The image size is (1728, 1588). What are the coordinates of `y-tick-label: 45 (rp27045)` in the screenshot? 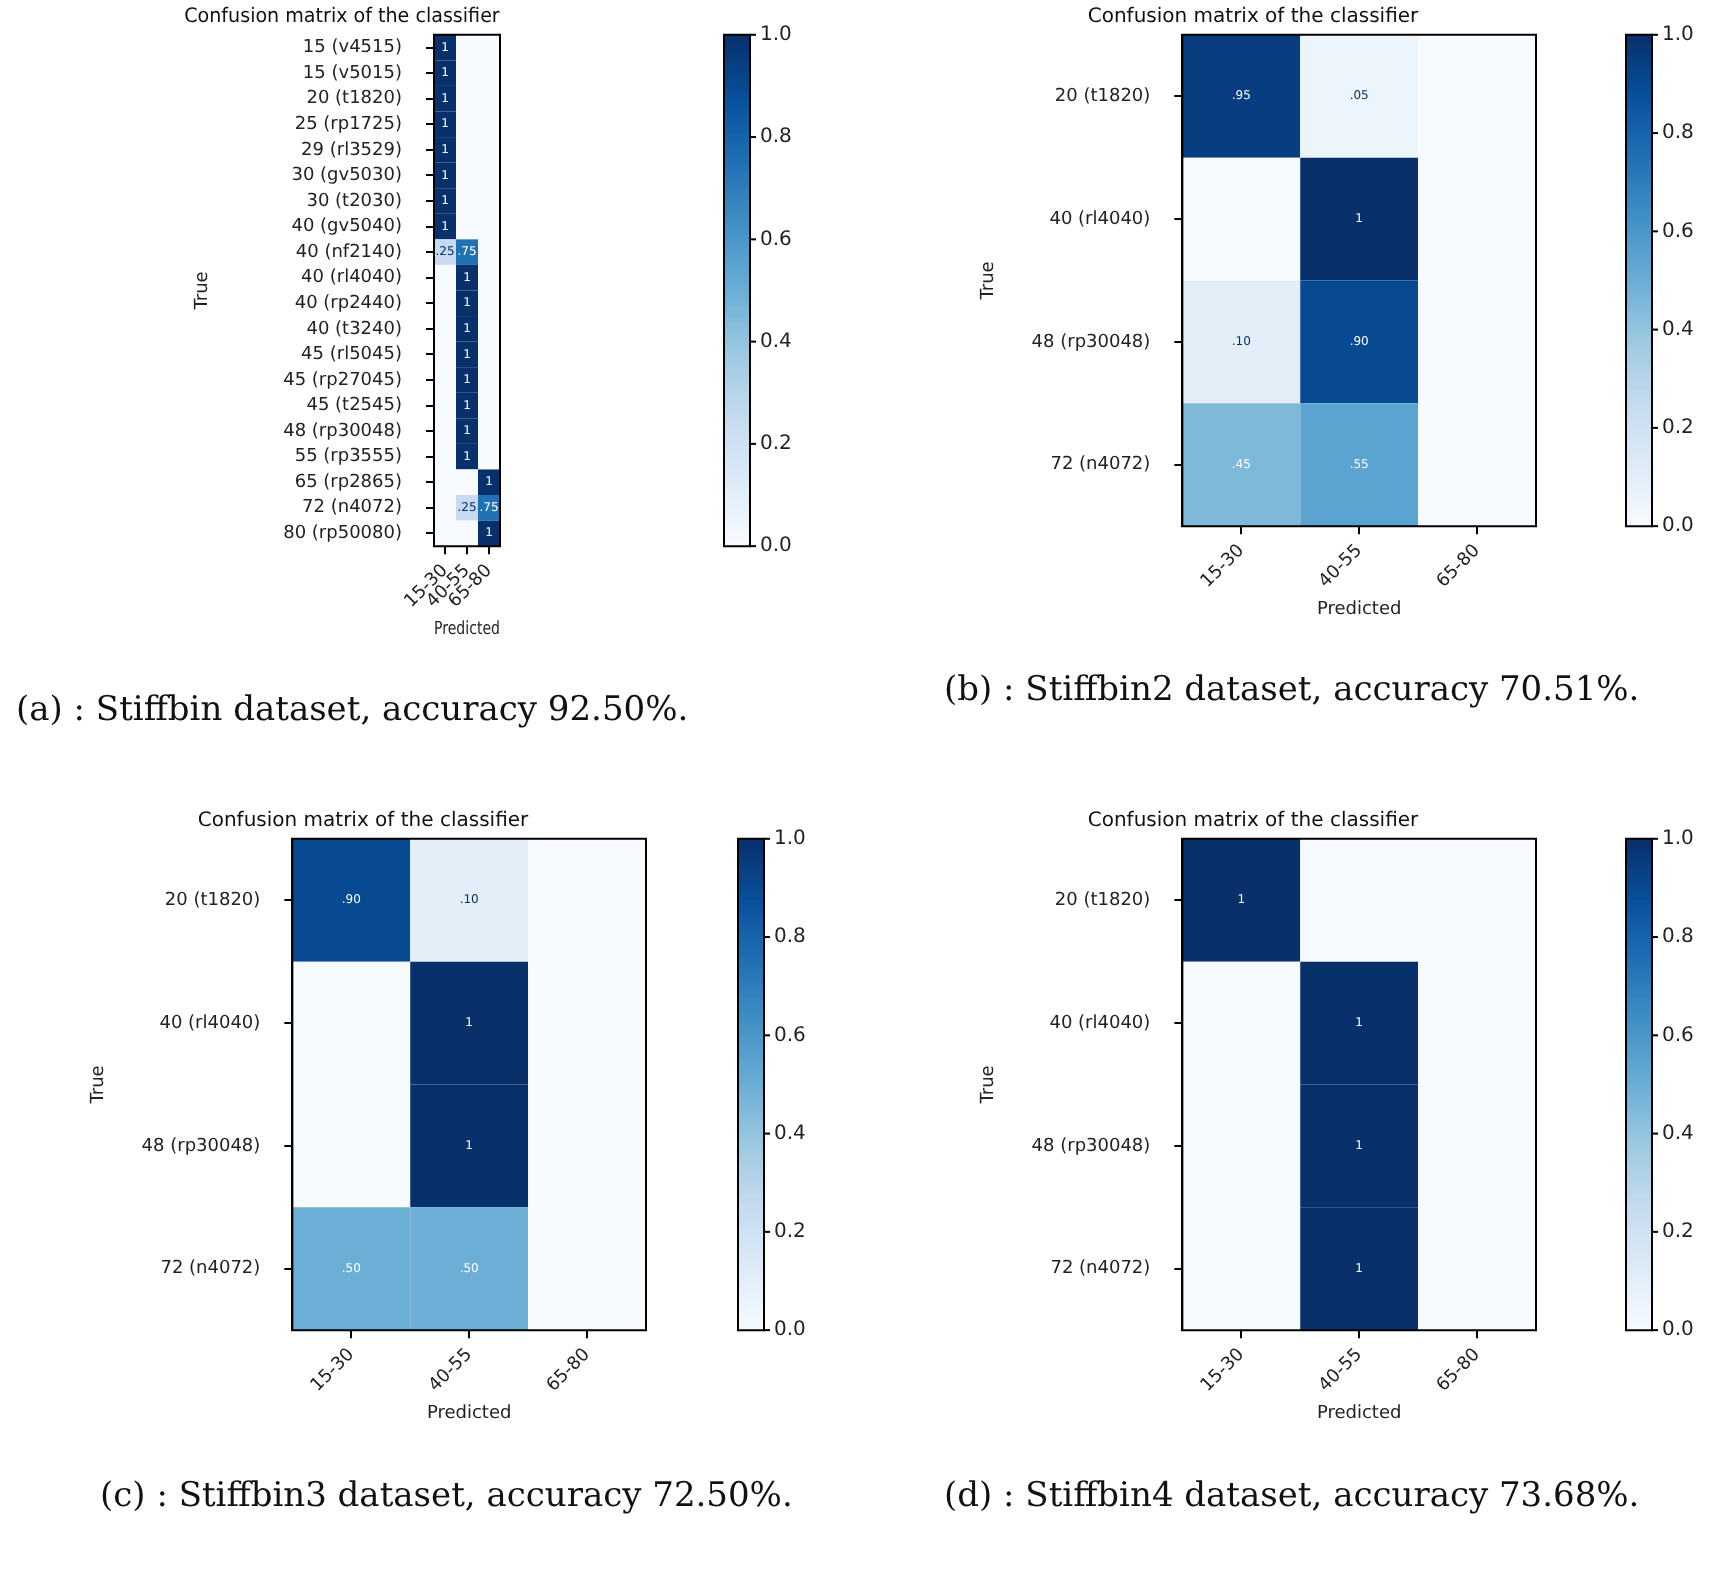 It's located at (342, 380).